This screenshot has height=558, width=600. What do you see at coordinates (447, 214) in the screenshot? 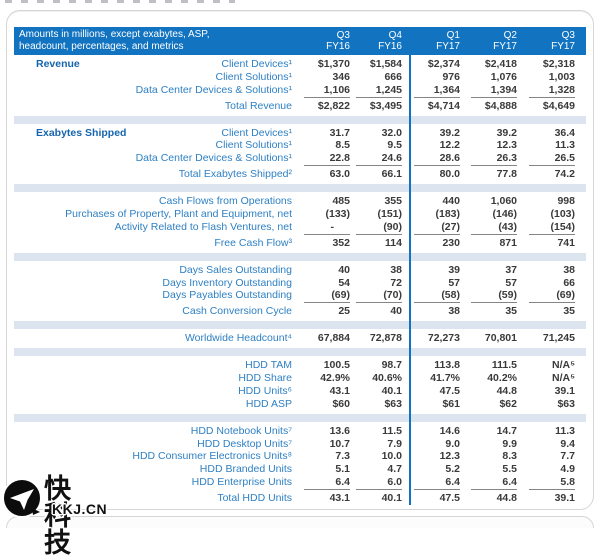
I see `cell-value: (183)` at bounding box center [447, 214].